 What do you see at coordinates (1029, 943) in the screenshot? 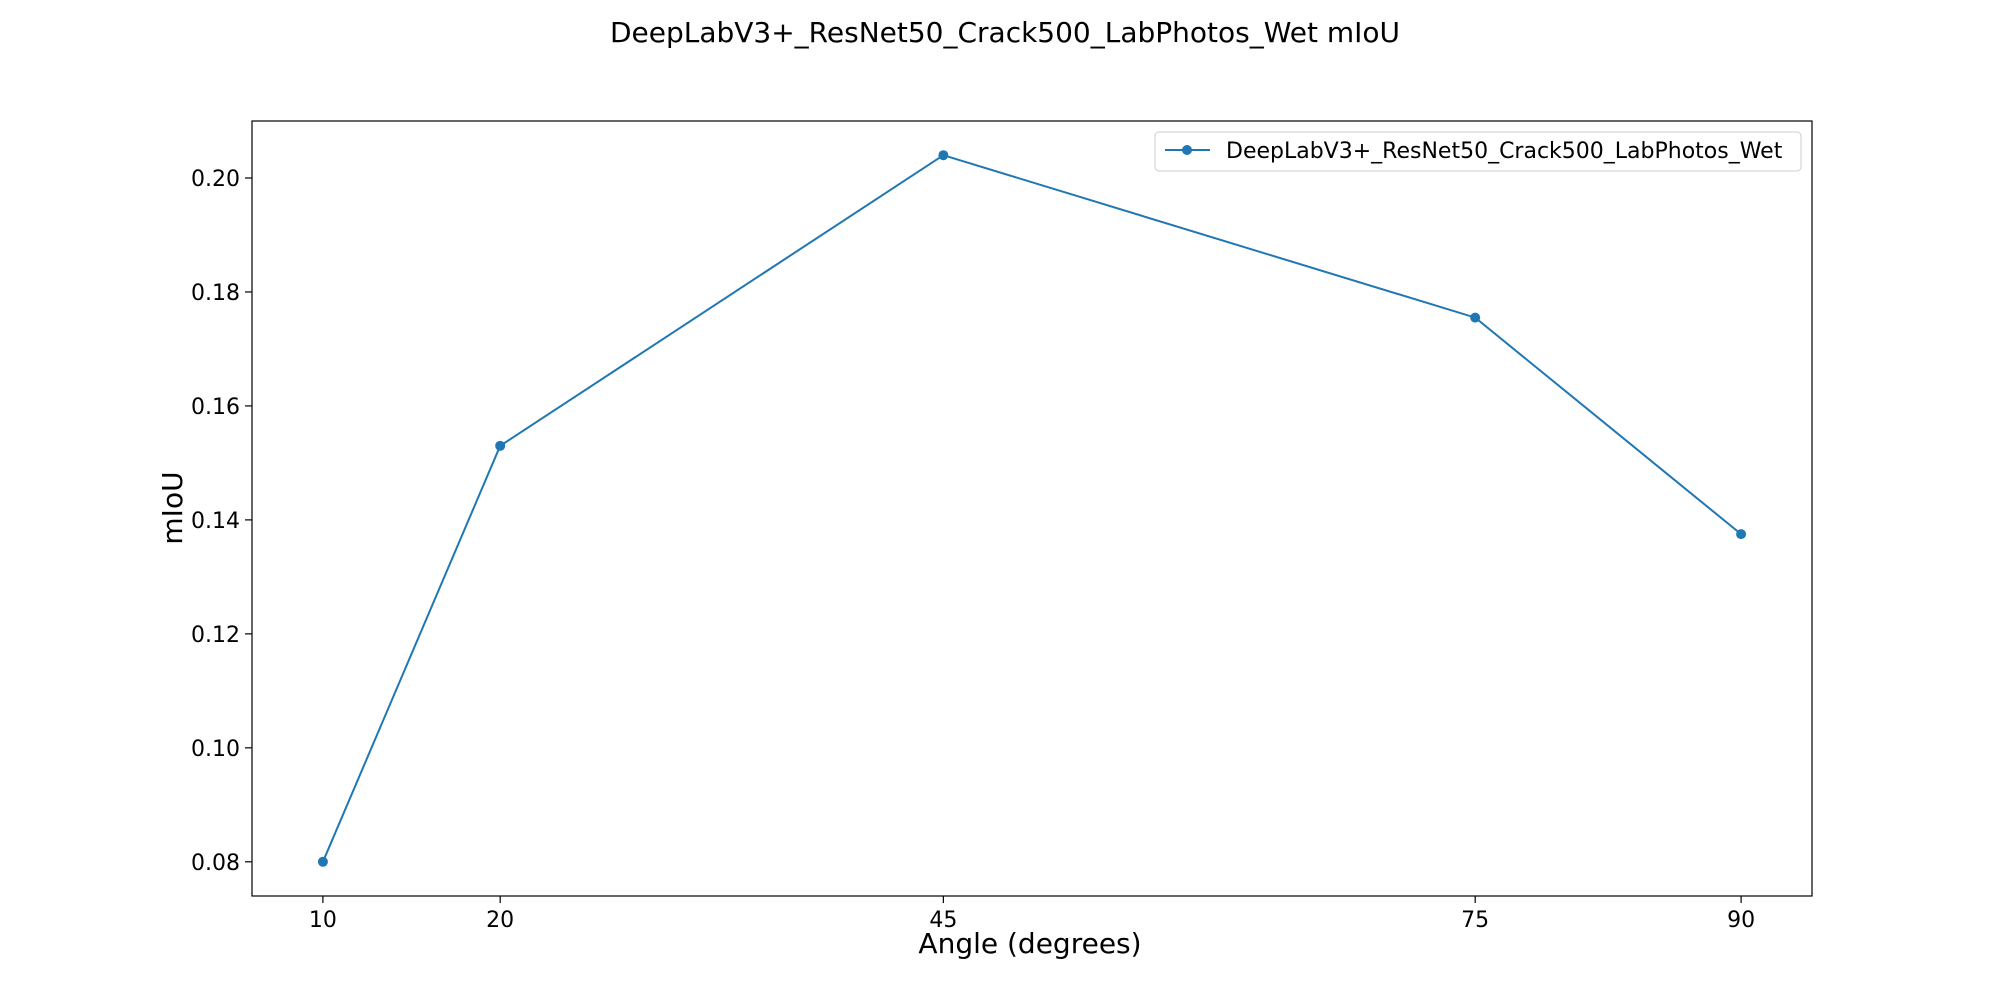
I see `x-axis-label: Angle (degrees)` at bounding box center [1029, 943].